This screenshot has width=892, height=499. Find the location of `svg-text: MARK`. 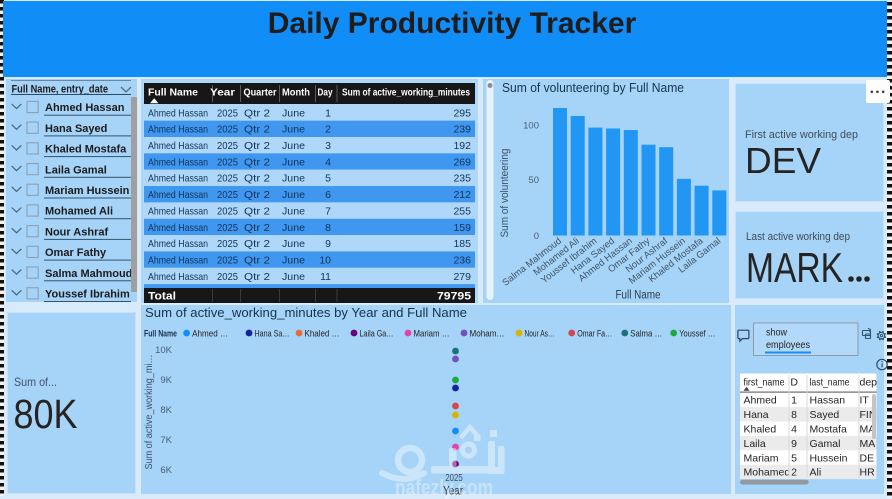

svg-text: MARK is located at coordinates (794, 267).